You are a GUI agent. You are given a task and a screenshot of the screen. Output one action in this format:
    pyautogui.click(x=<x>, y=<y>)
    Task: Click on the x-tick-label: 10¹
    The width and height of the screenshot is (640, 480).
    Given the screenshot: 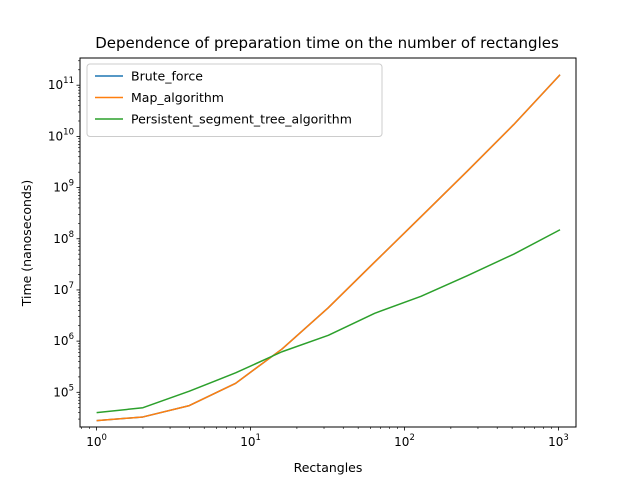 What is the action you would take?
    pyautogui.click(x=250, y=441)
    